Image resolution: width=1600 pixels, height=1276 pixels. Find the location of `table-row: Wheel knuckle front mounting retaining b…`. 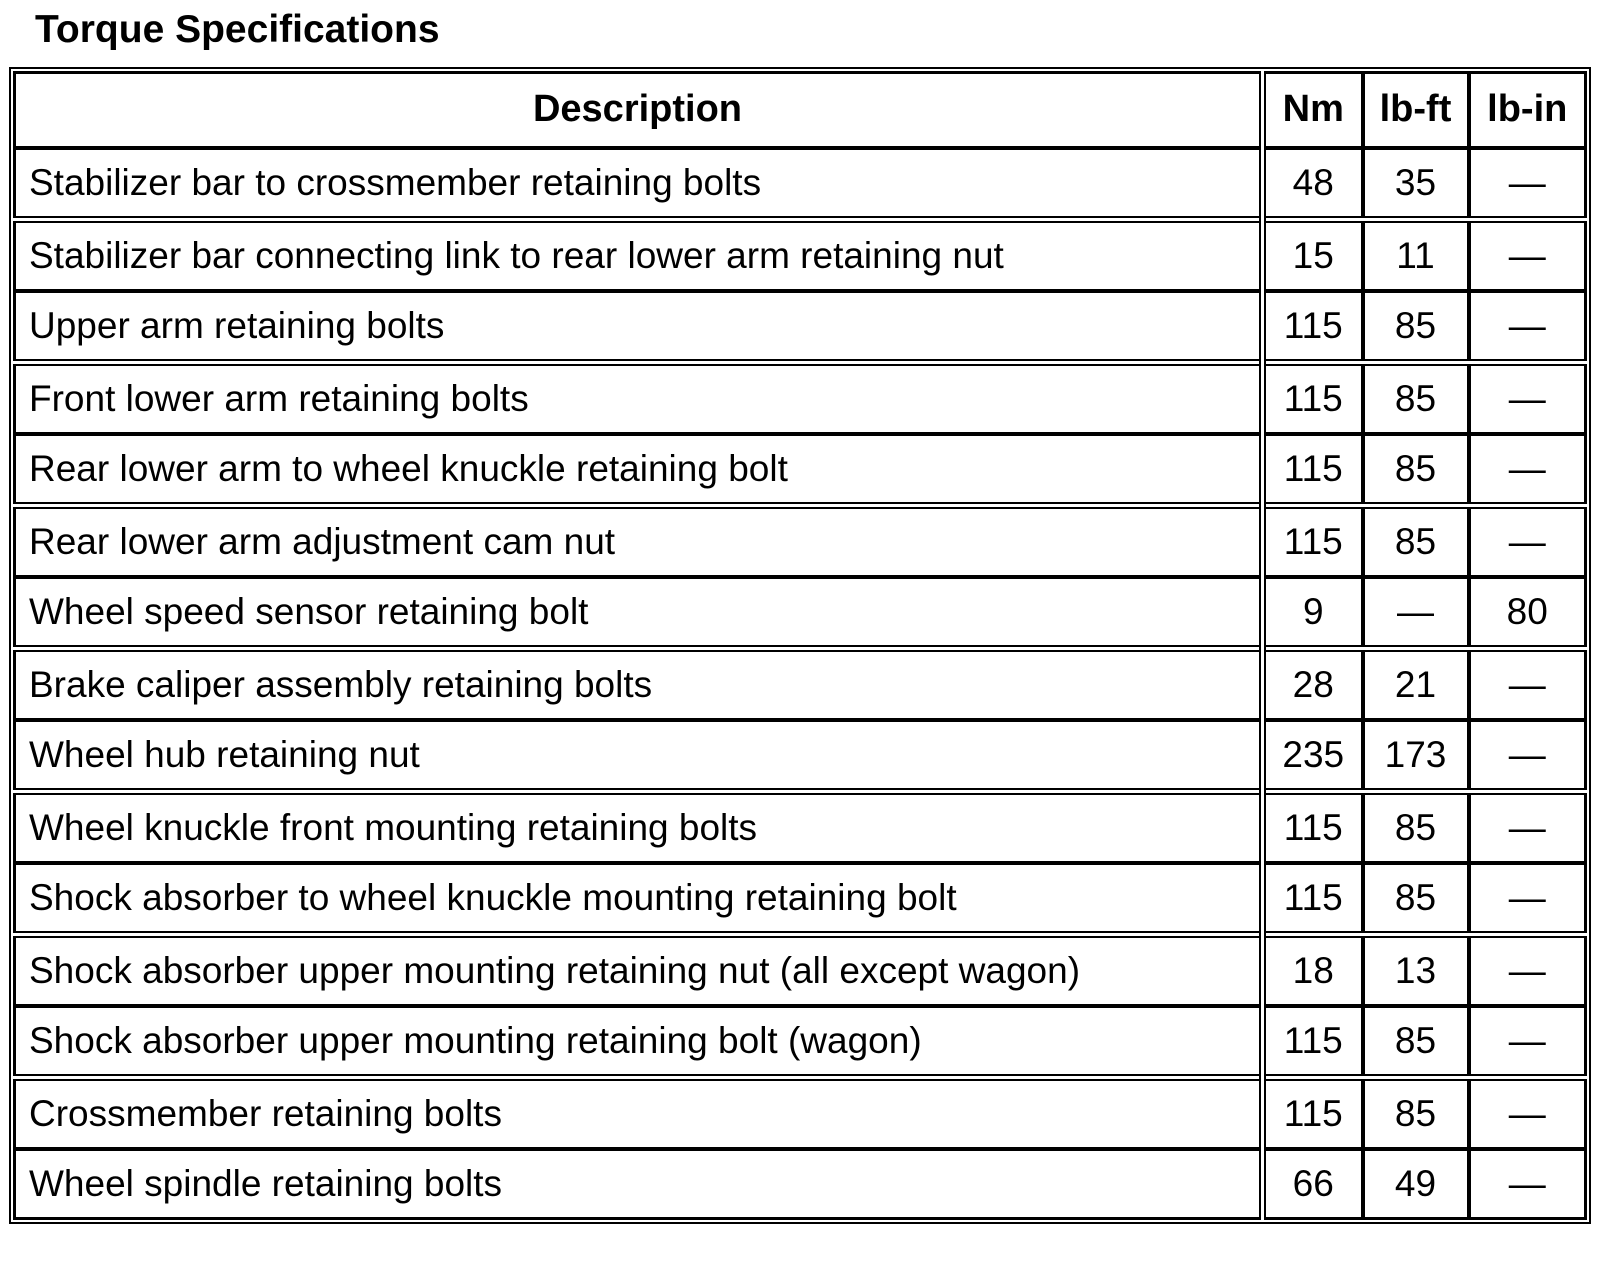

table-row: Wheel knuckle front mounting retaining b… is located at coordinates (800, 827).